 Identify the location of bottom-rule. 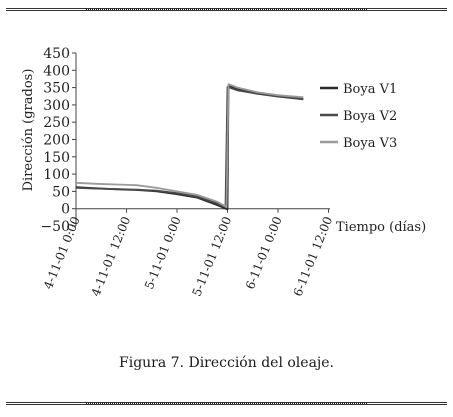
(226, 403).